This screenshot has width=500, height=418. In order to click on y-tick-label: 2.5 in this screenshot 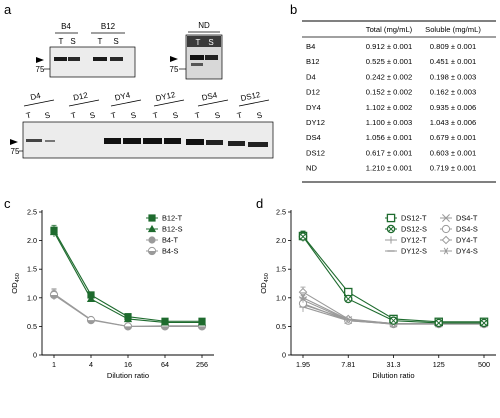, I will do `click(32, 212)`.